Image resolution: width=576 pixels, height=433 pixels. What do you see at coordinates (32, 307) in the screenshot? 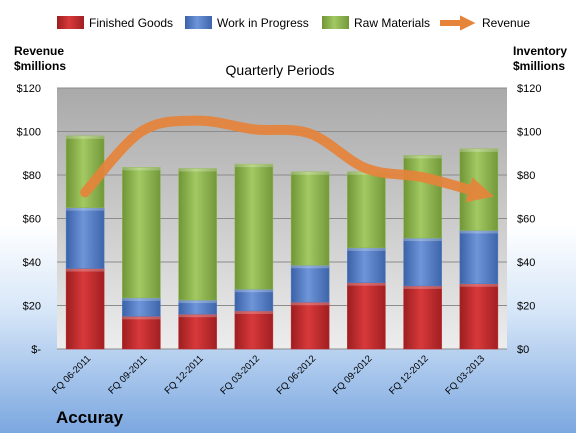
I see `left-tick-label: $20` at bounding box center [32, 307].